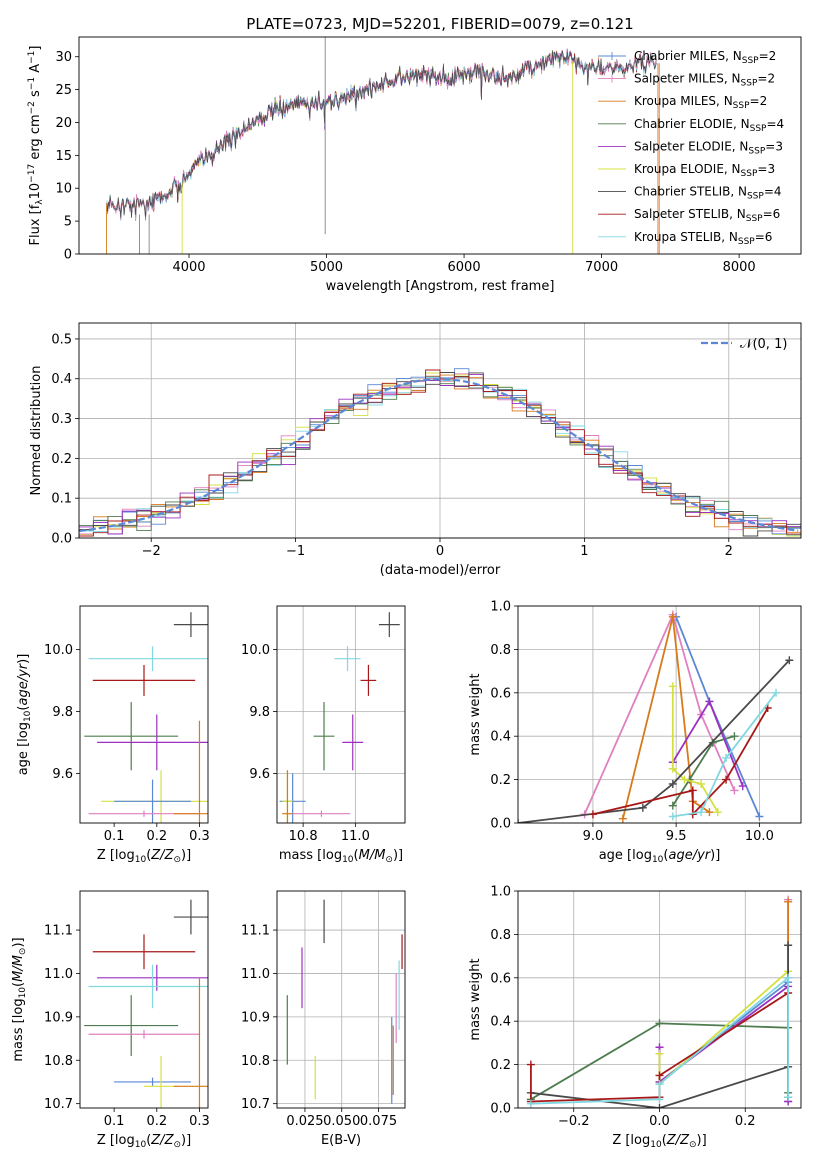 This screenshot has height=1170, width=819. Describe the element at coordinates (439, 455) in the screenshot. I see `normal-curve` at that location.